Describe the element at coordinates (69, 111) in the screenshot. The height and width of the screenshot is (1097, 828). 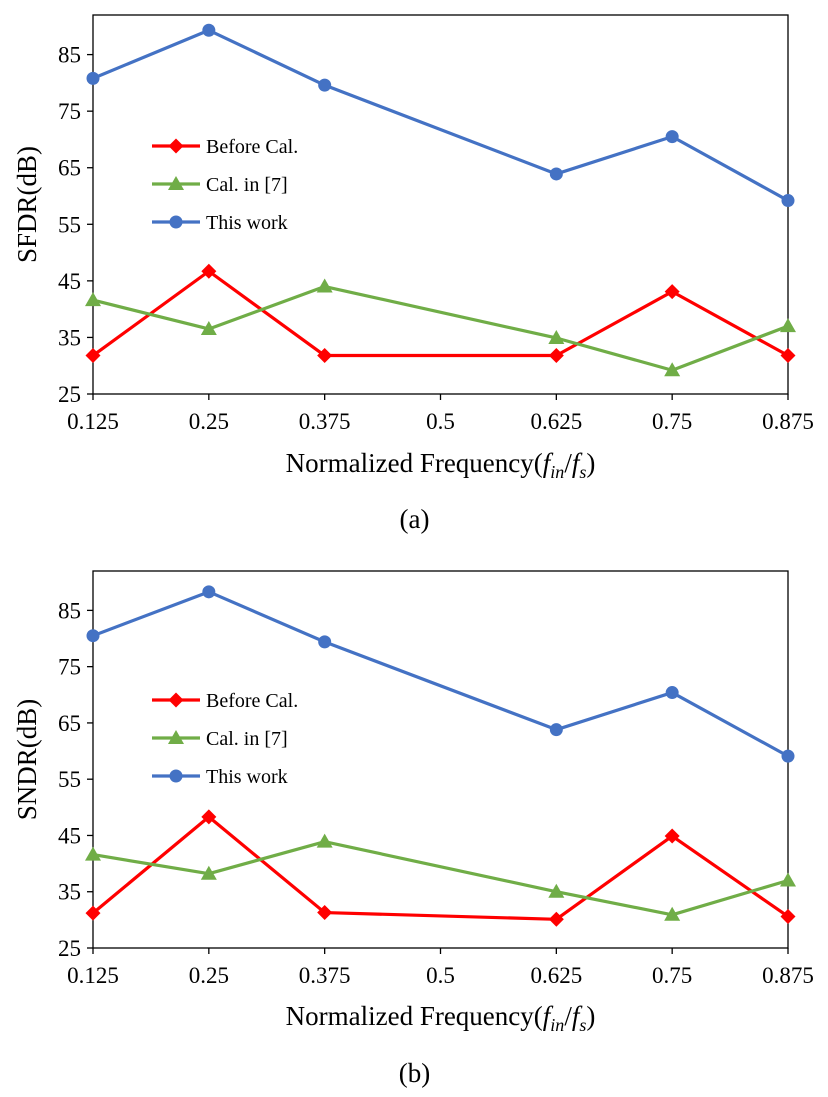
I see `y-tick-label: 75` at that location.